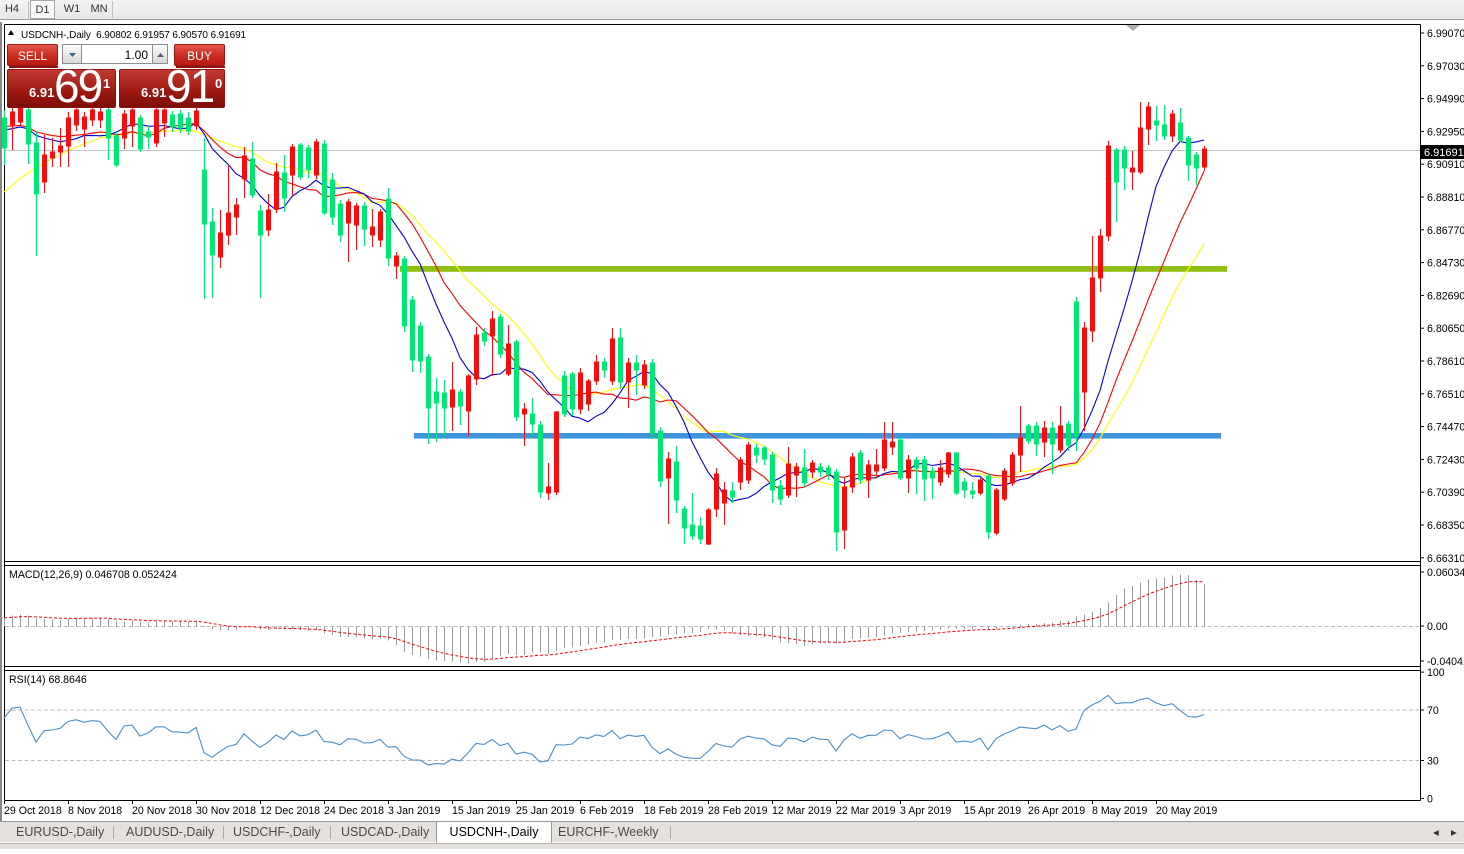  What do you see at coordinates (1445, 573) in the screenshot?
I see `svg-text: 0.060342` at bounding box center [1445, 573].